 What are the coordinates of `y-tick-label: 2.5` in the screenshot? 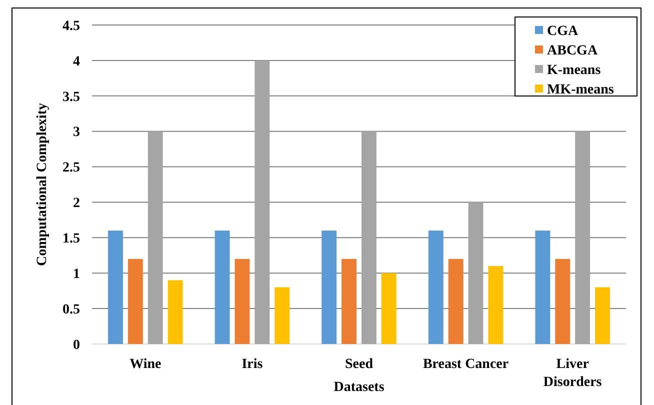 It's located at (71, 168).